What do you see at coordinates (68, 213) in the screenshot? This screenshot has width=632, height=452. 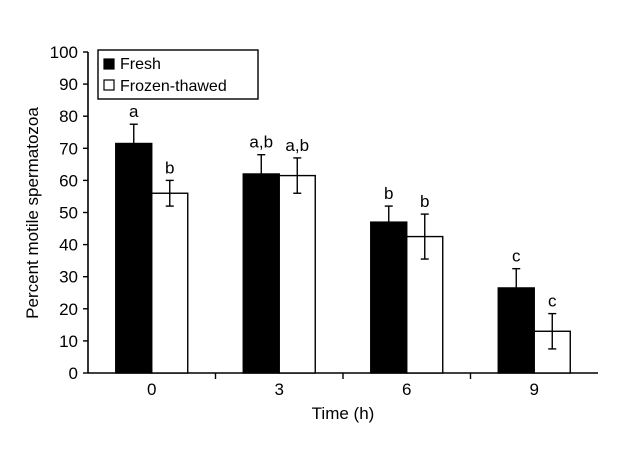 I see `y-tick-label: 50` at bounding box center [68, 213].